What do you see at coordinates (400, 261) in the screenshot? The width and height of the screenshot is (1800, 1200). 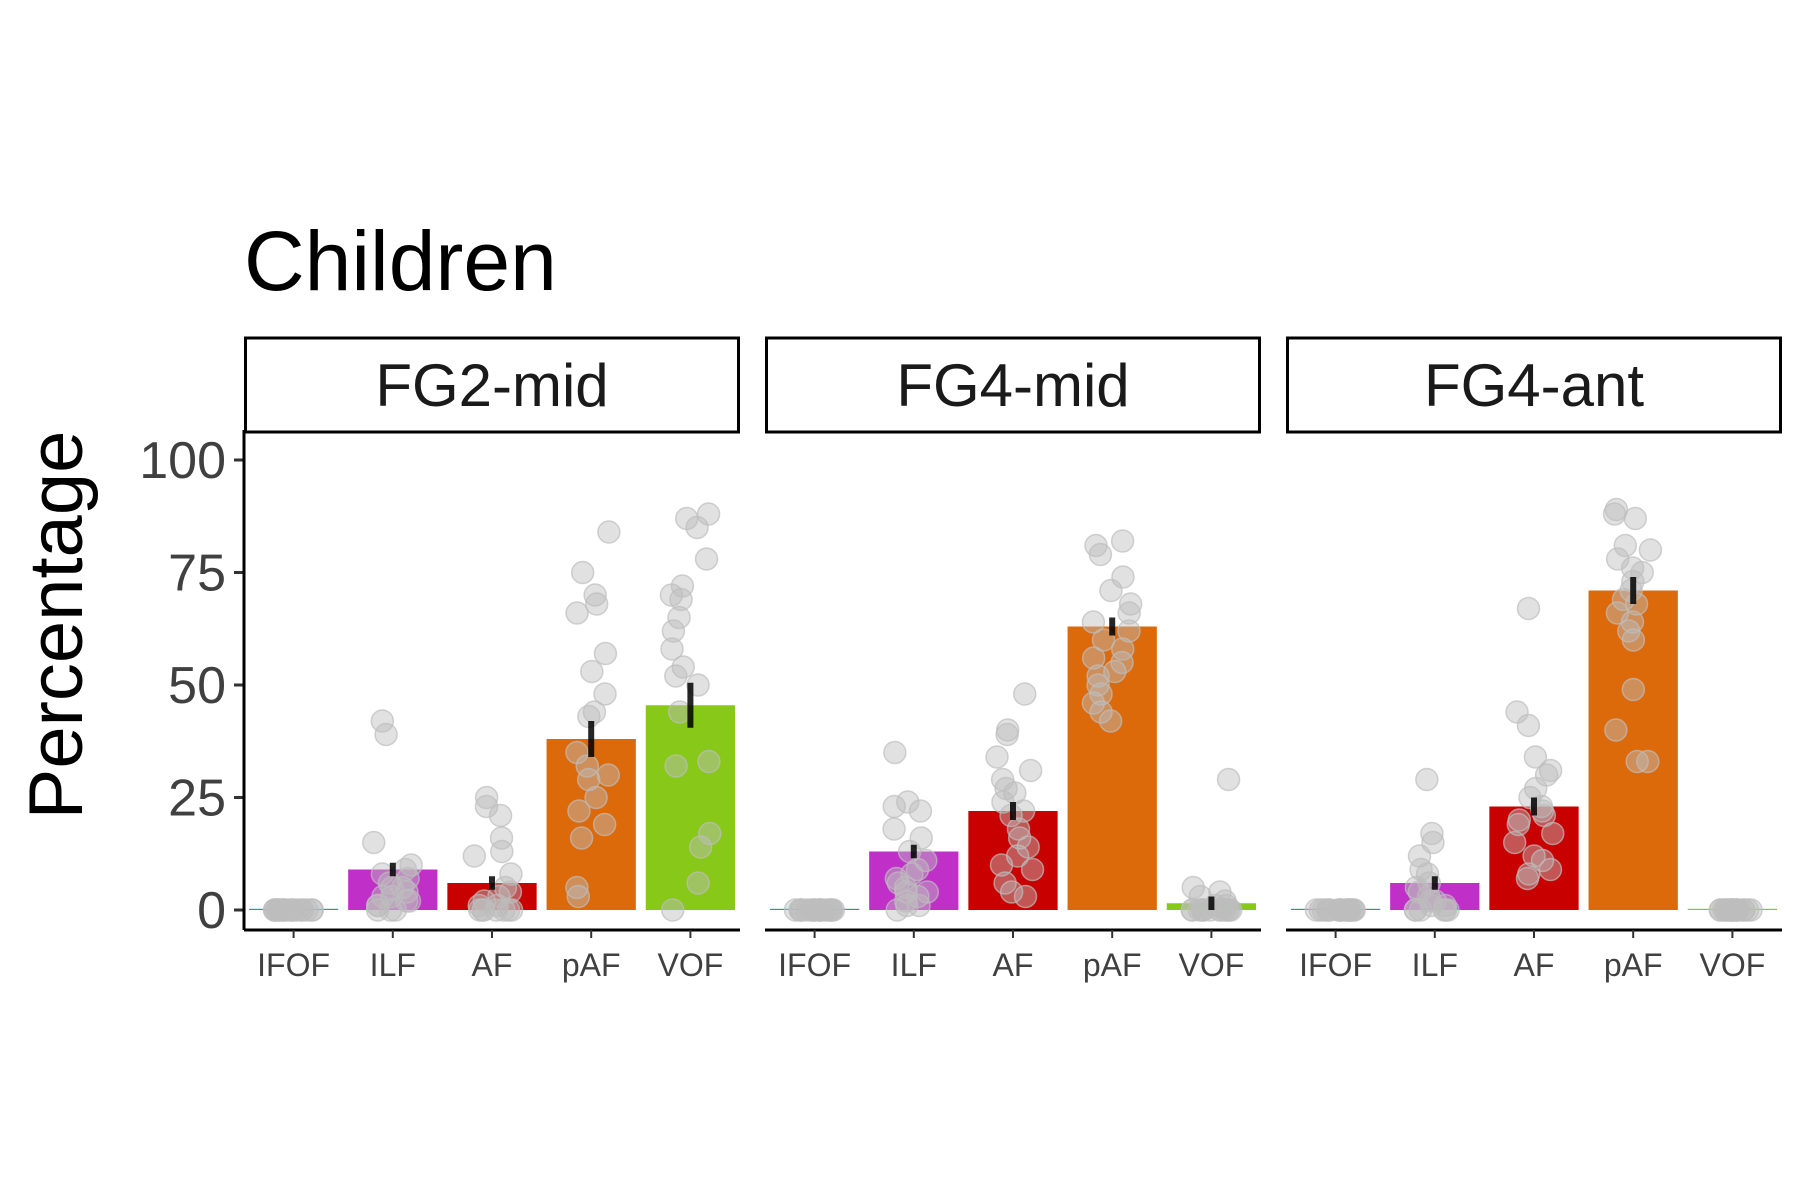 I see `chart-title: Children` at bounding box center [400, 261].